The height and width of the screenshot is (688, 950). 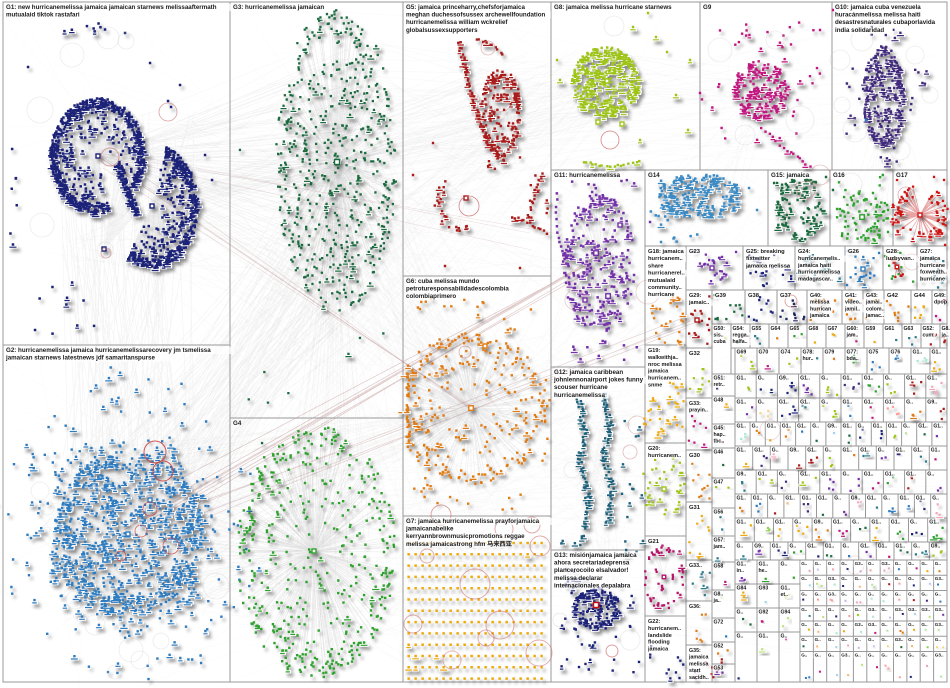 What do you see at coordinates (659, 643) in the screenshot?
I see `svg-text: flooding` at bounding box center [659, 643].